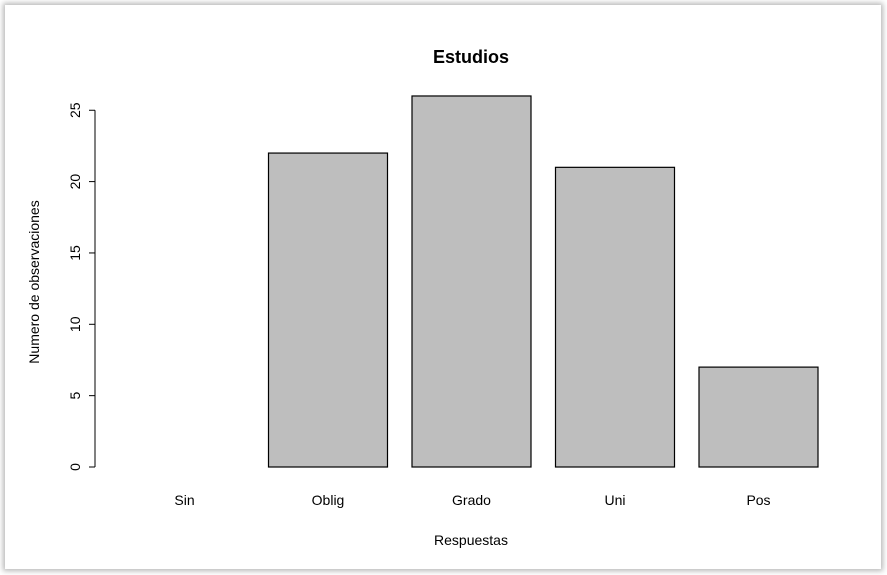 Image resolution: width=887 pixels, height=575 pixels. Describe the element at coordinates (75, 253) in the screenshot. I see `y-tick-label: 15` at that location.